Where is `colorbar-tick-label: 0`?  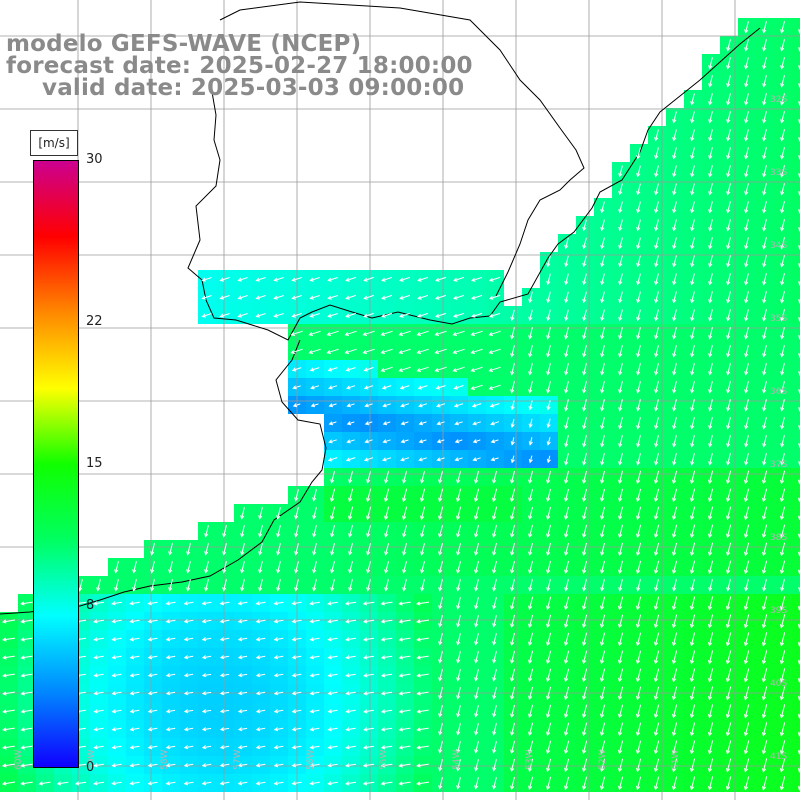 colorbar-tick-label: 0 is located at coordinates (90, 767).